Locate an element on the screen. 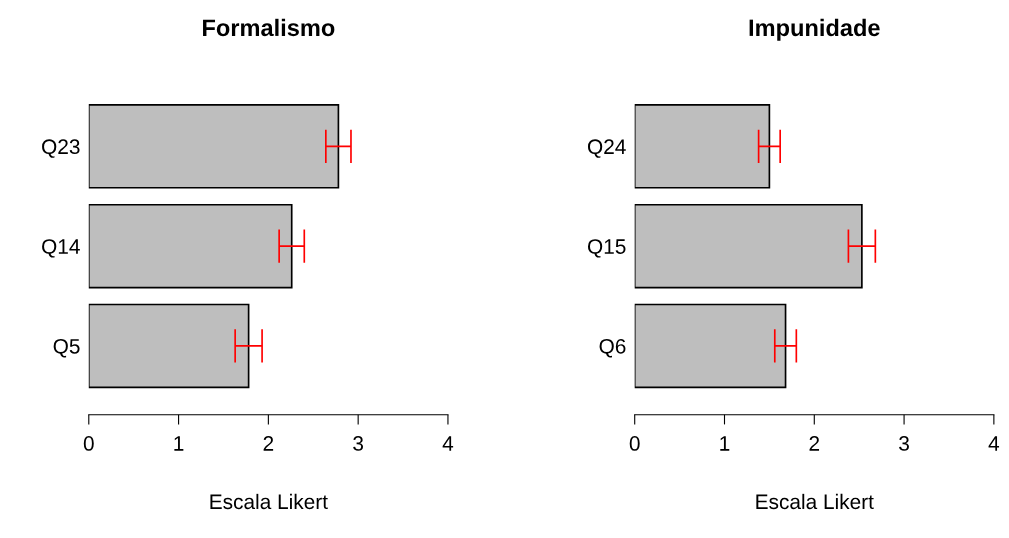  y-tick-label: Q14 is located at coordinates (61, 248).